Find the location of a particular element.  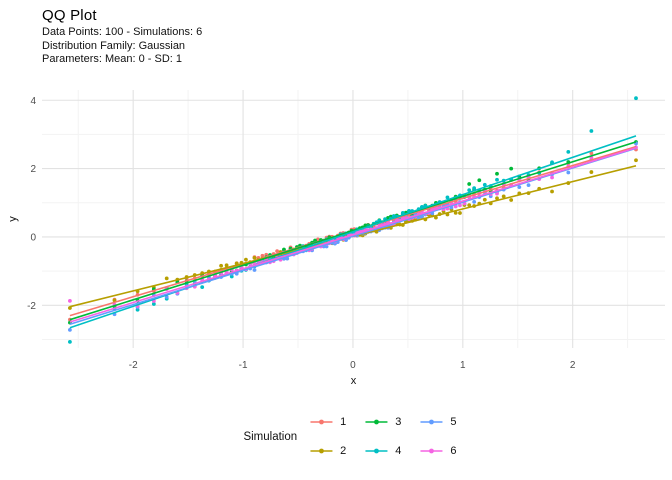

x-tick-label: -2 is located at coordinates (133, 365).